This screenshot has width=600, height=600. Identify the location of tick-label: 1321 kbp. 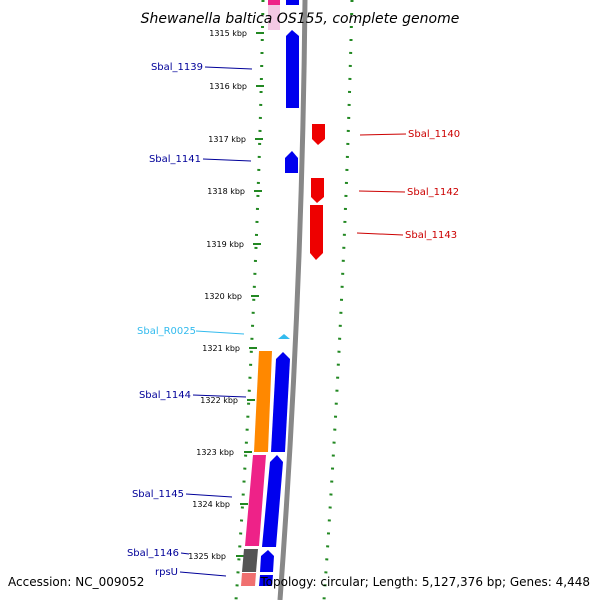
(221, 348).